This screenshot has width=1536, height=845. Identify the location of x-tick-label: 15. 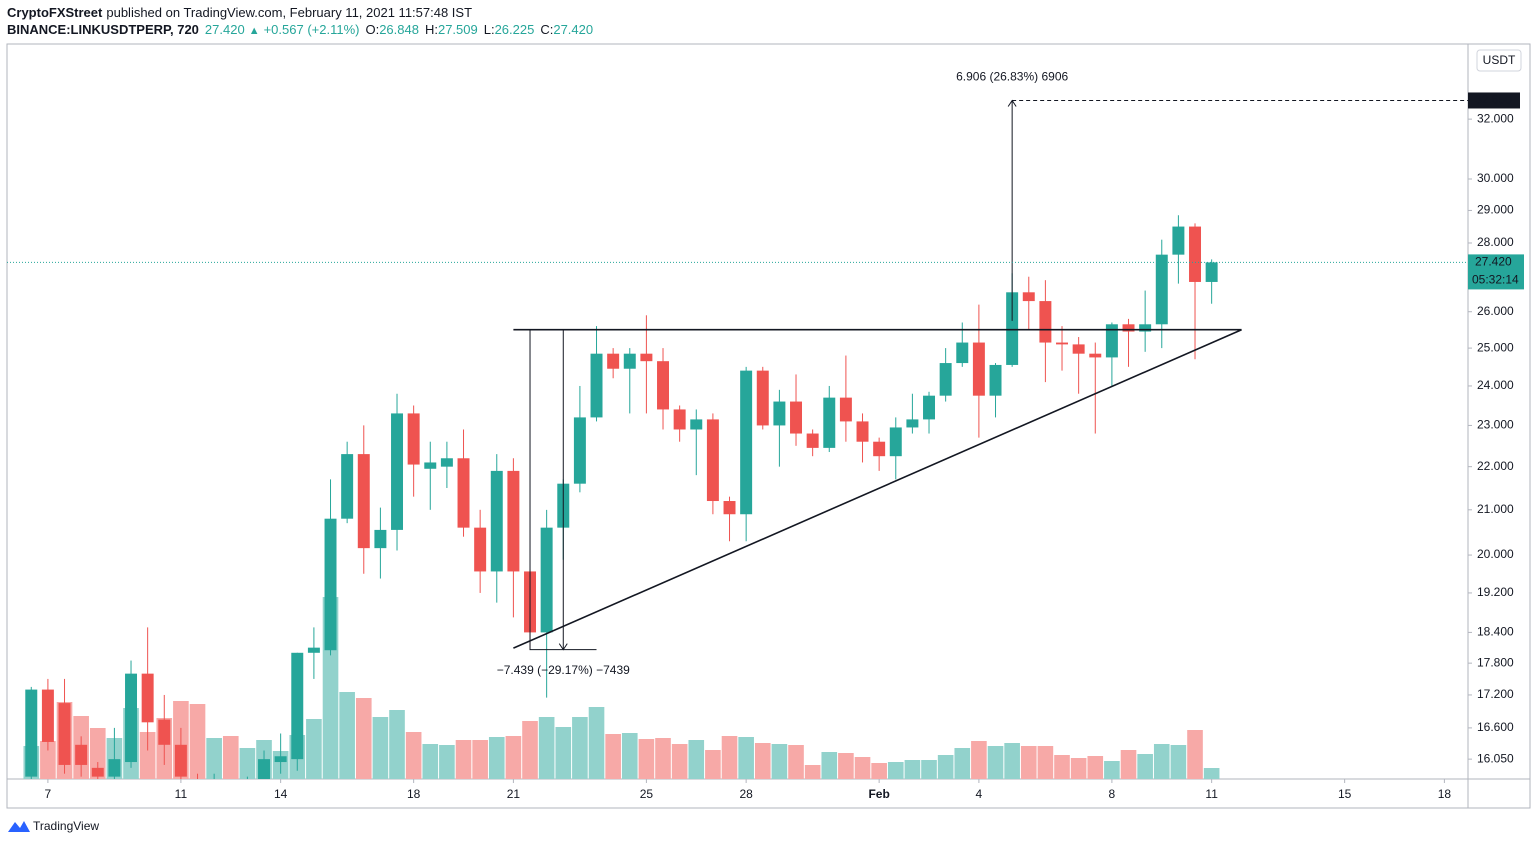
(1345, 794).